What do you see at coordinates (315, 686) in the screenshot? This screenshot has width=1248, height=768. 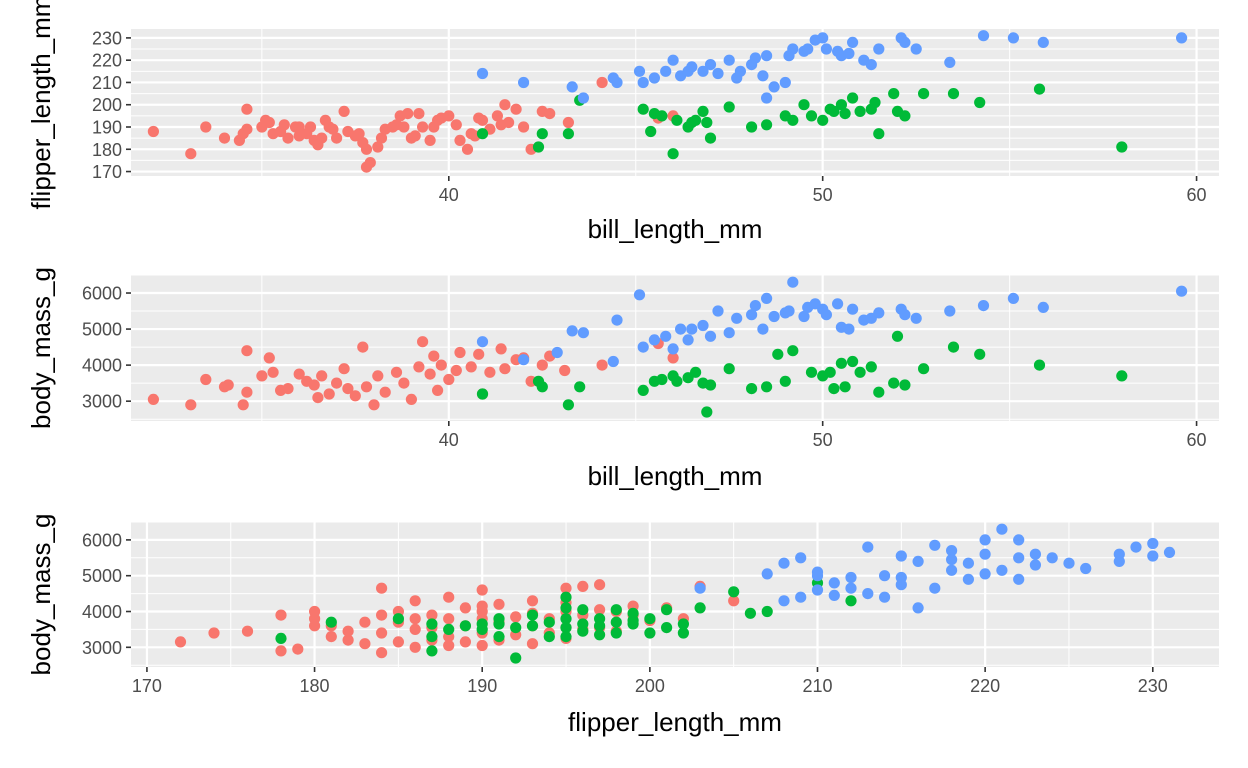 I see `x-tick-label: 180` at bounding box center [315, 686].